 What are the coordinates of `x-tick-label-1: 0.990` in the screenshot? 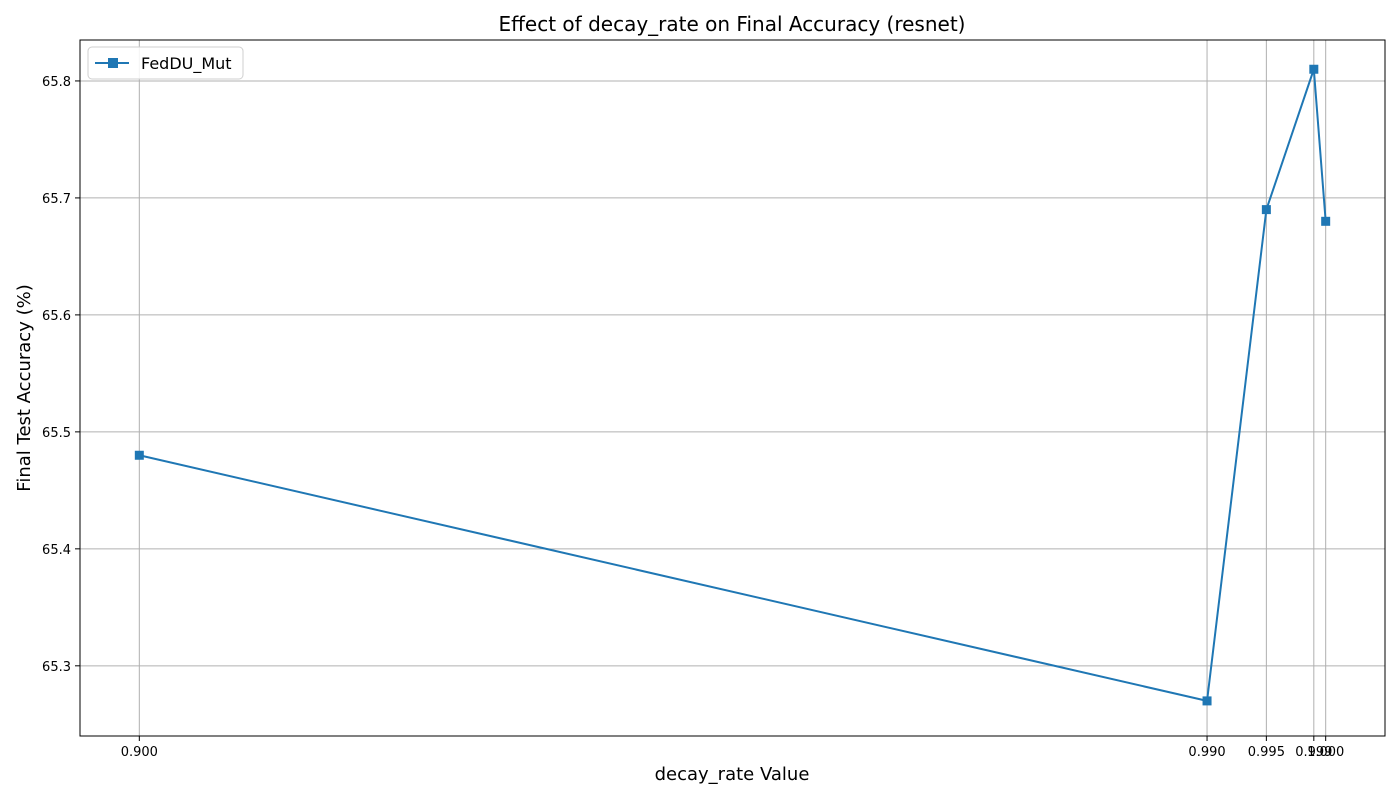 It's located at (1206, 752).